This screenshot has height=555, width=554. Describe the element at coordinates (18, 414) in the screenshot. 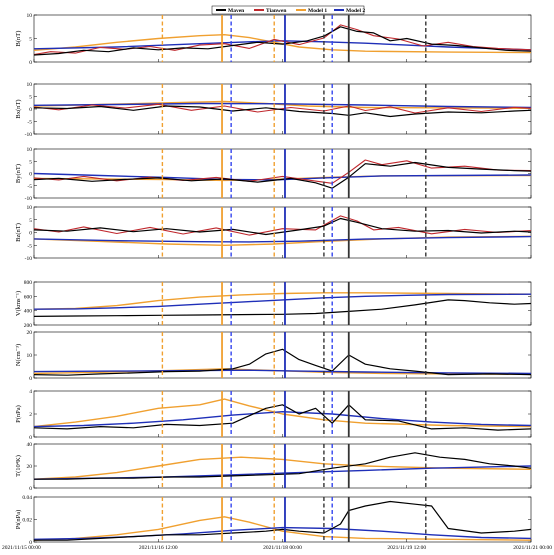

I see `y-axis-label: P(nPa)` at that location.